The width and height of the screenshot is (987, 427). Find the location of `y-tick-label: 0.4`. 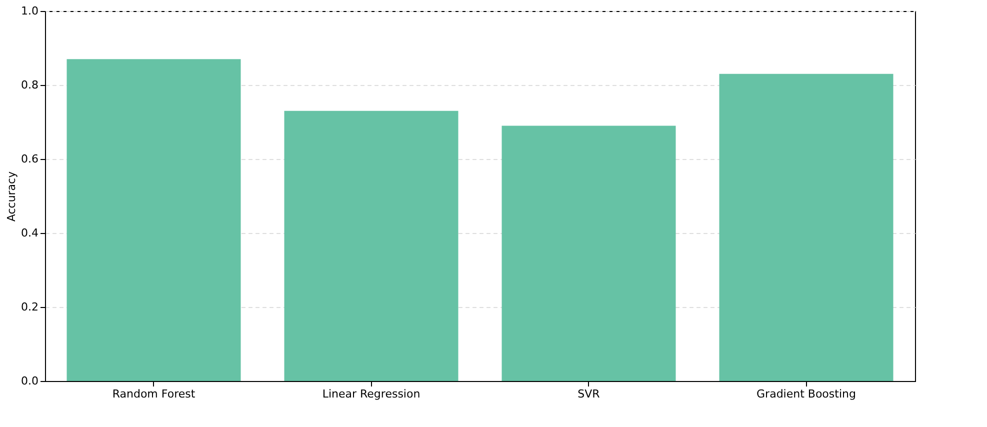

y-tick-label: 0.4 is located at coordinates (29, 233).